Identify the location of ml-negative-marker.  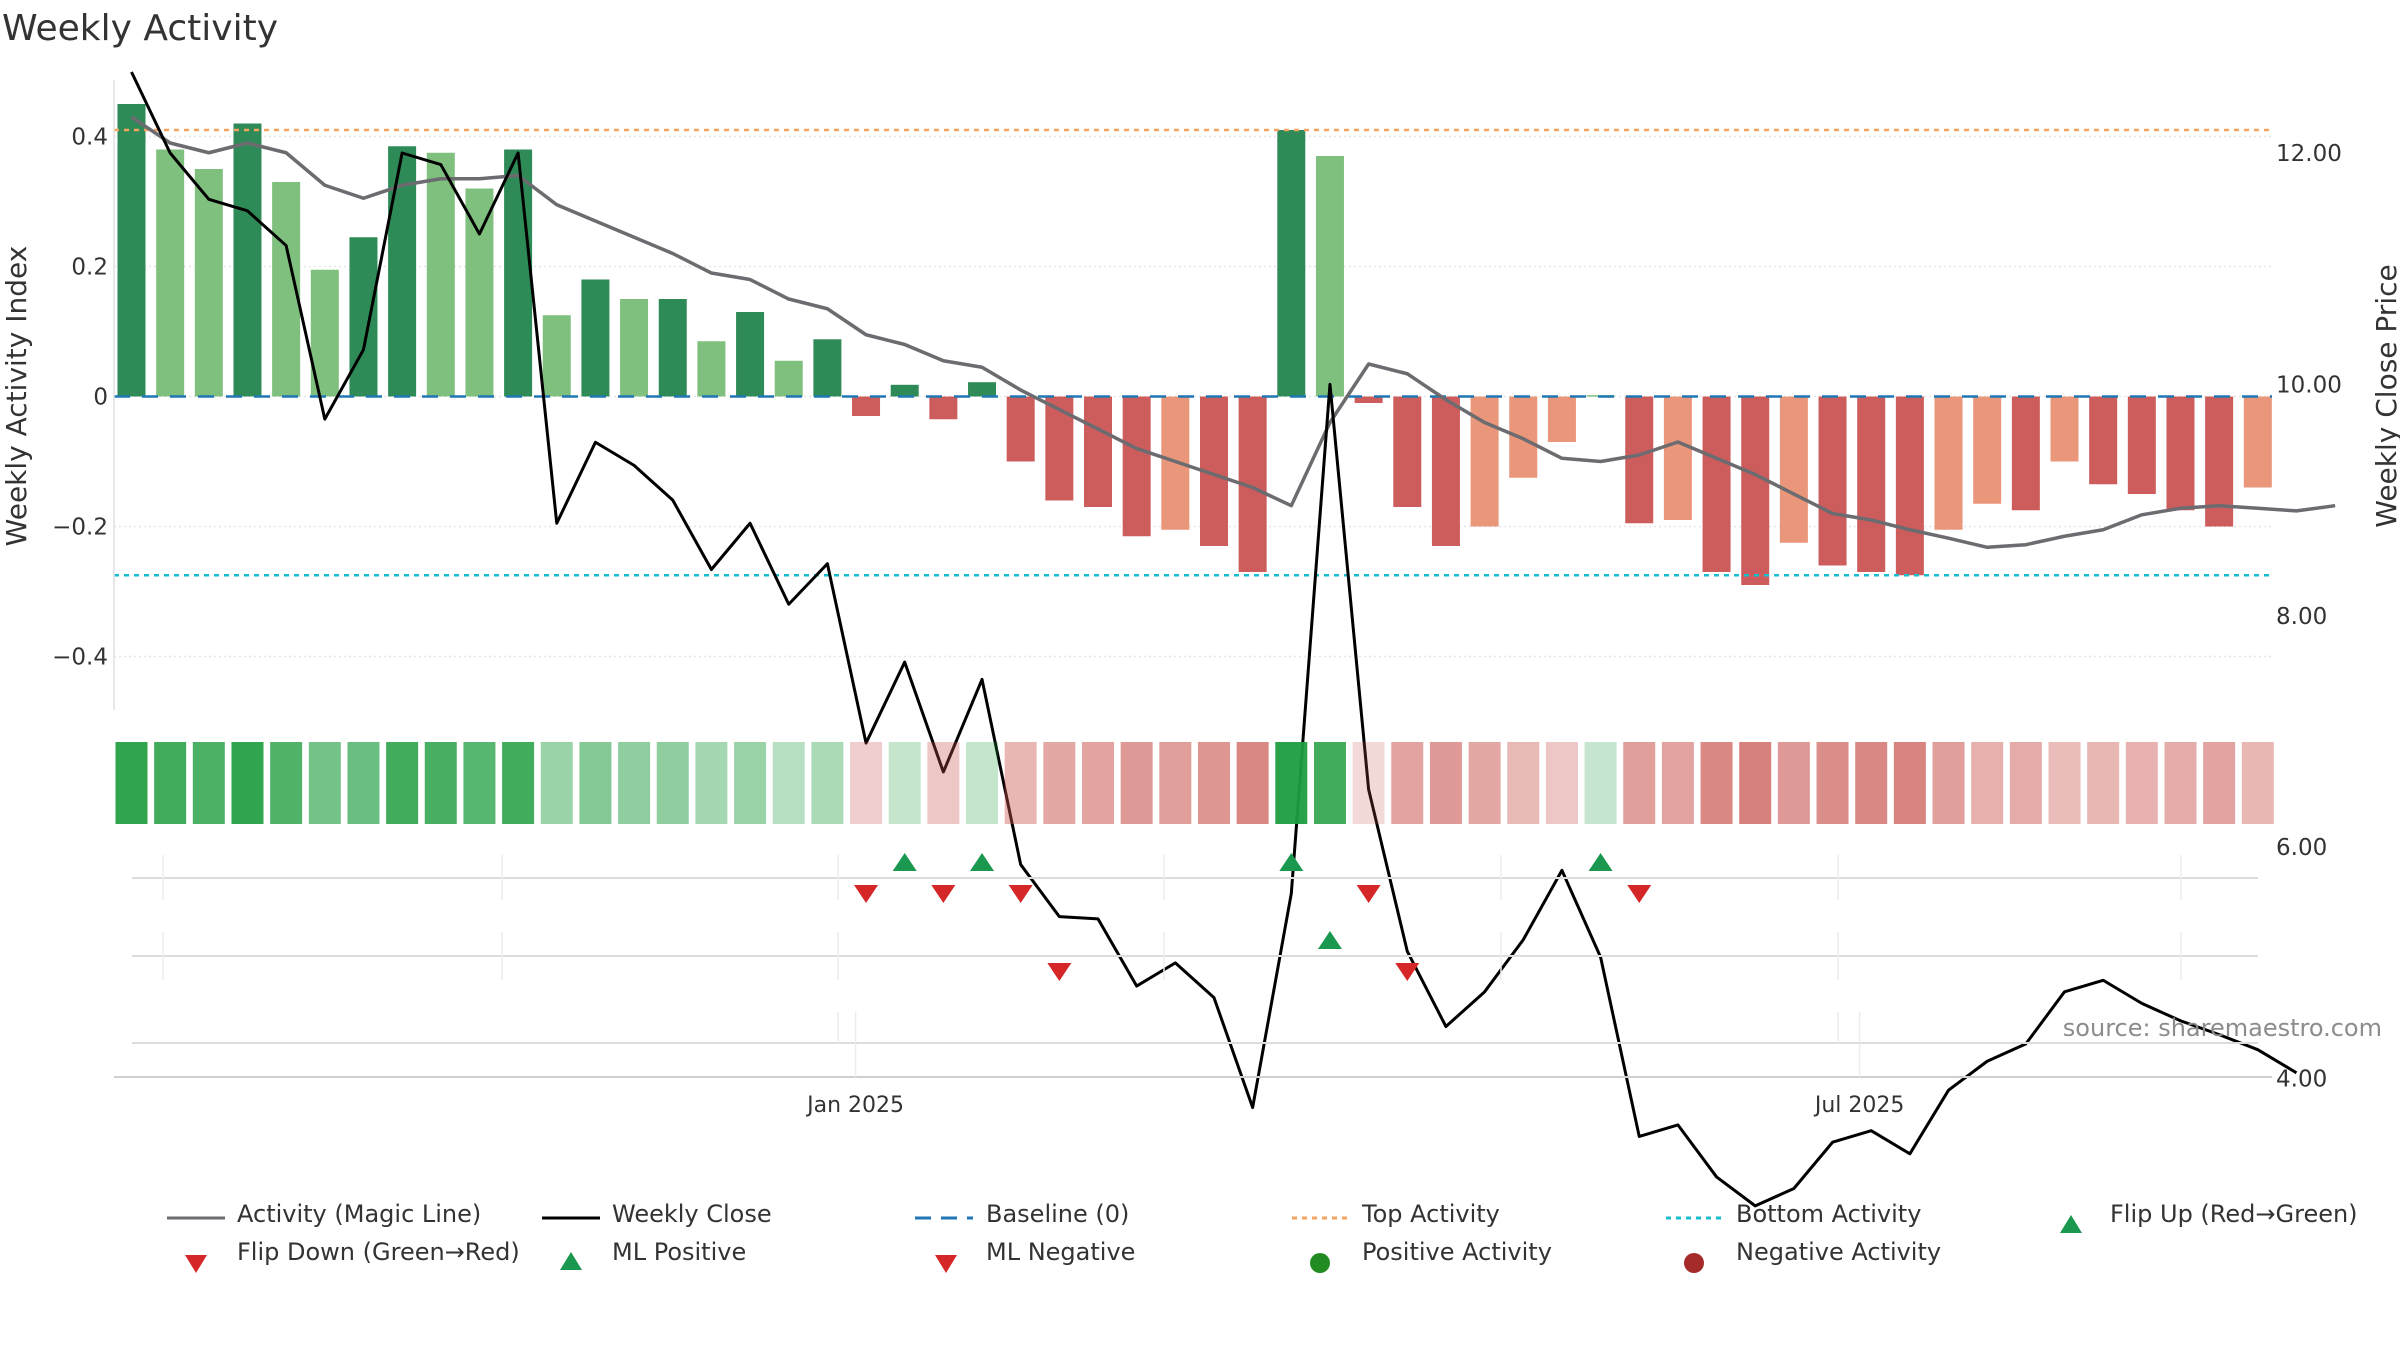
(1407, 972).